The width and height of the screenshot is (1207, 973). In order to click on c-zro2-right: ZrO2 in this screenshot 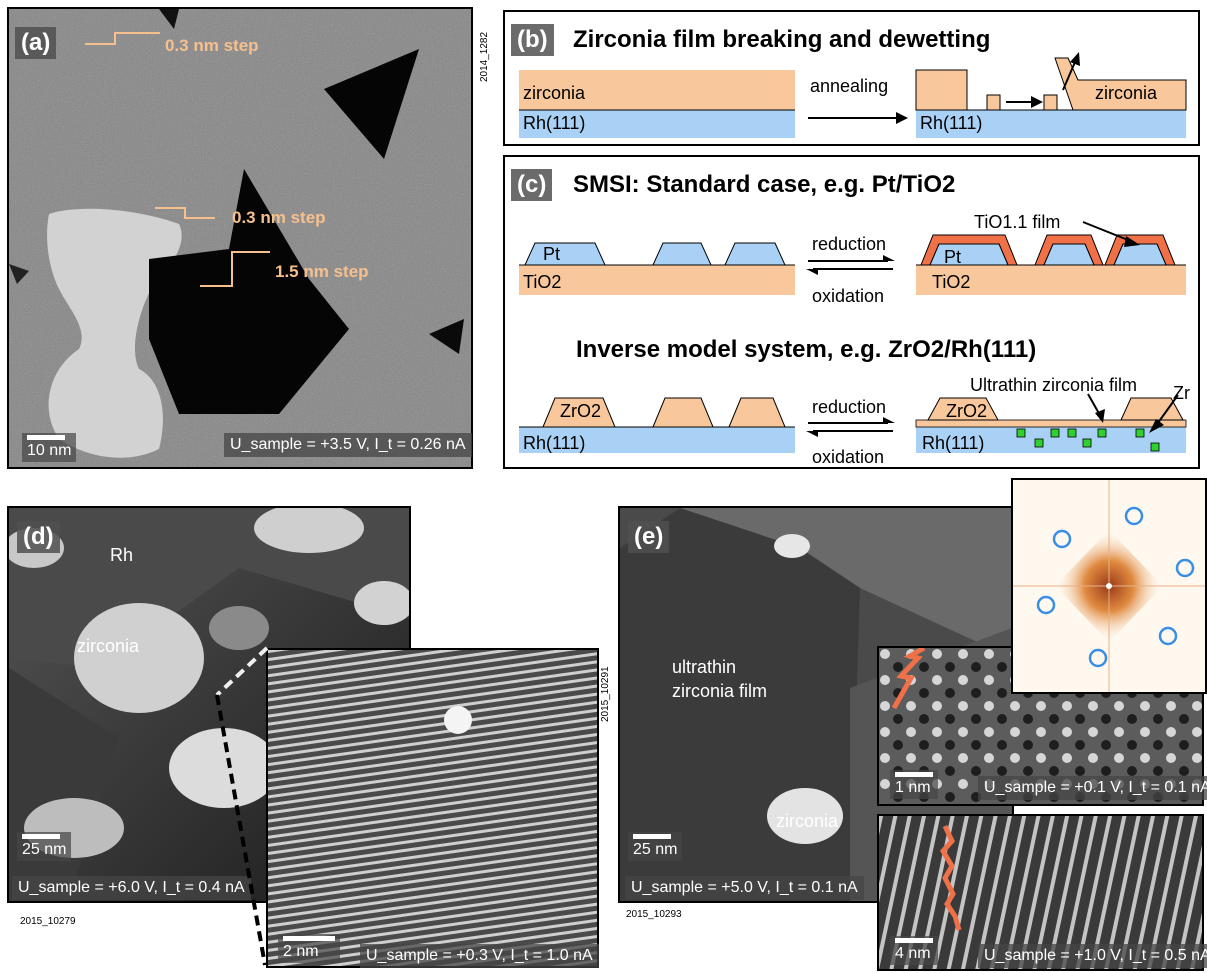, I will do `click(967, 411)`.